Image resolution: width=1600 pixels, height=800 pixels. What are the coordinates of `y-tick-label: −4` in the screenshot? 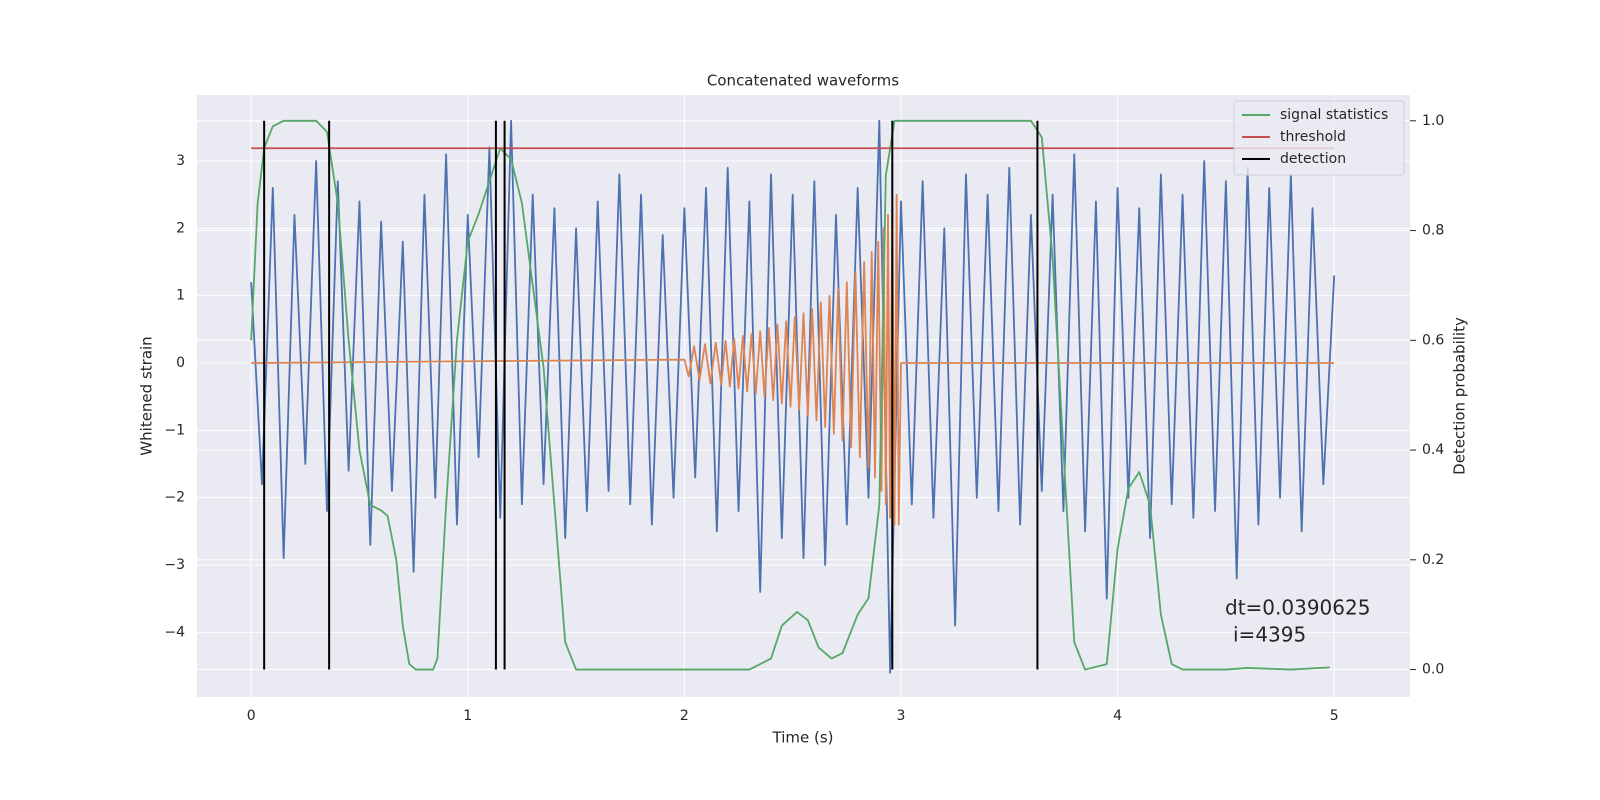 It's located at (174, 632).